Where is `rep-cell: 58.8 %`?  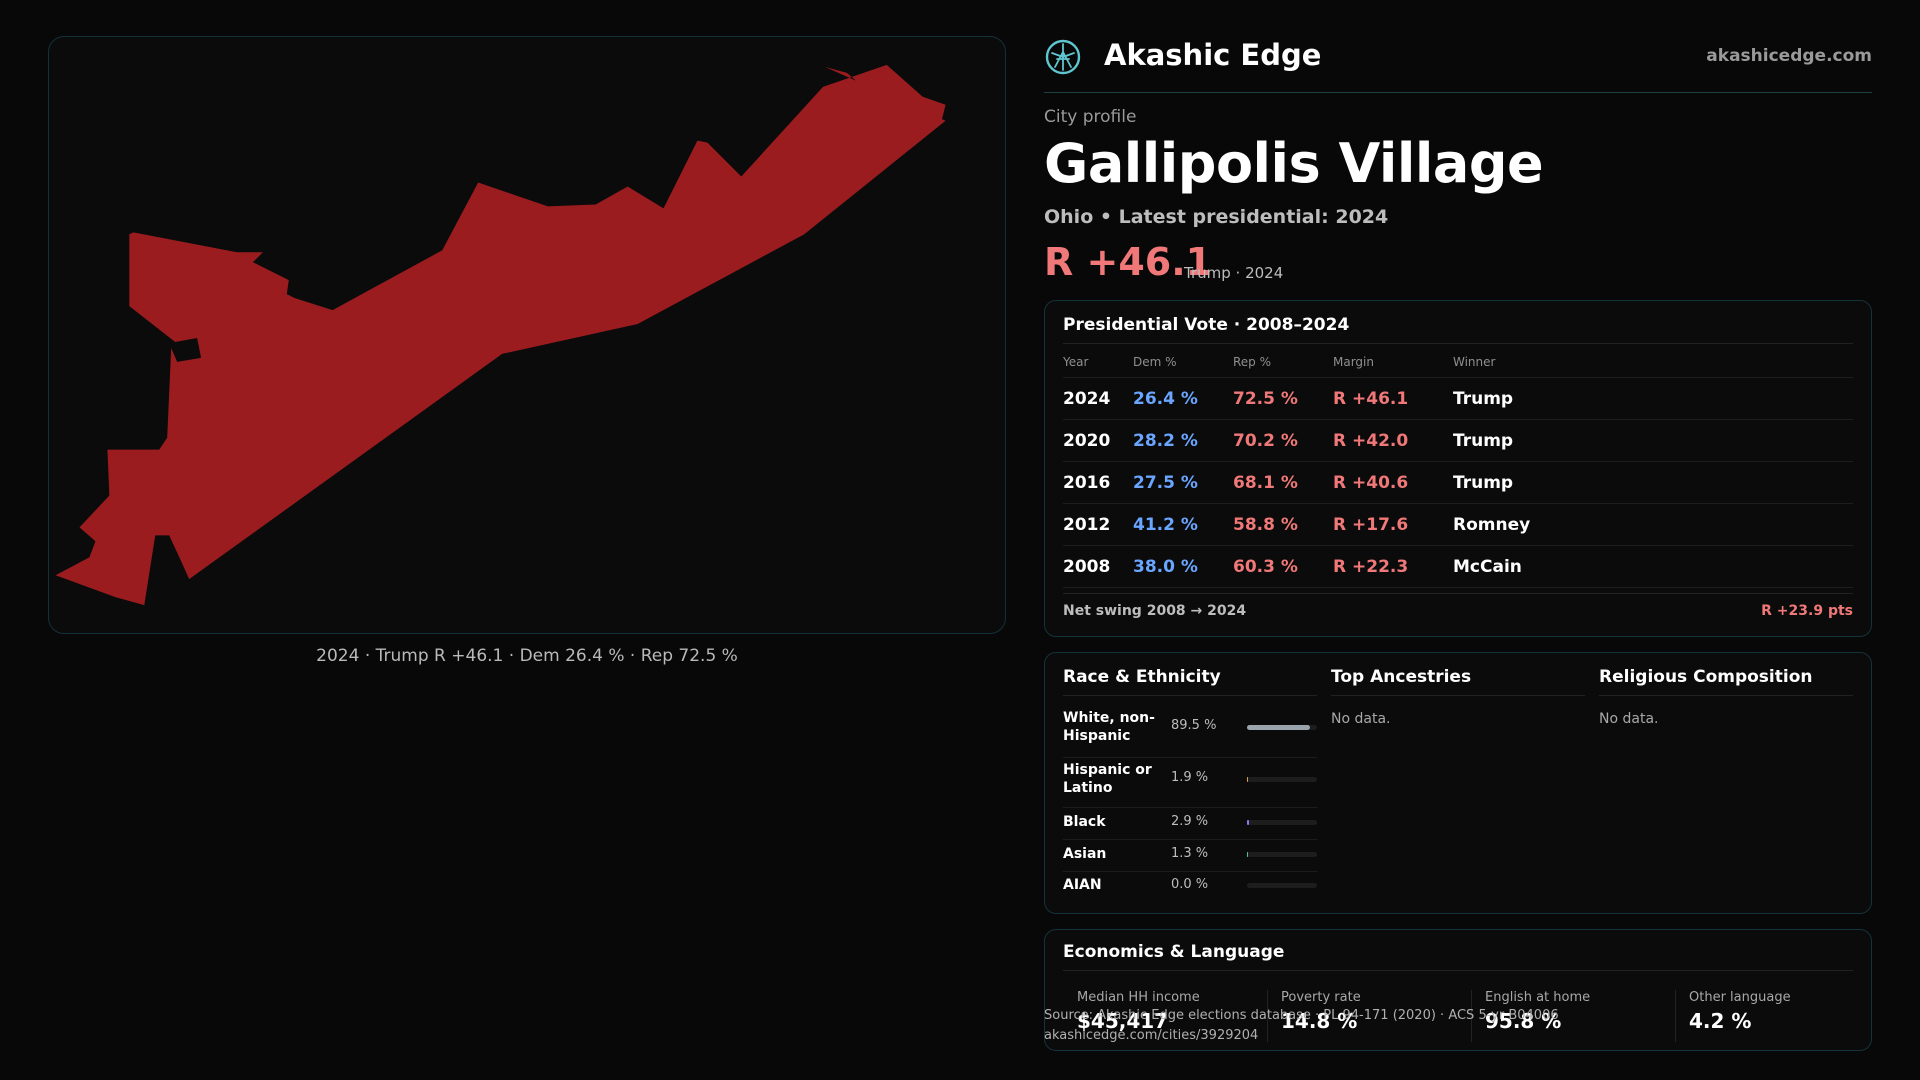
rep-cell: 58.8 % is located at coordinates (1283, 524).